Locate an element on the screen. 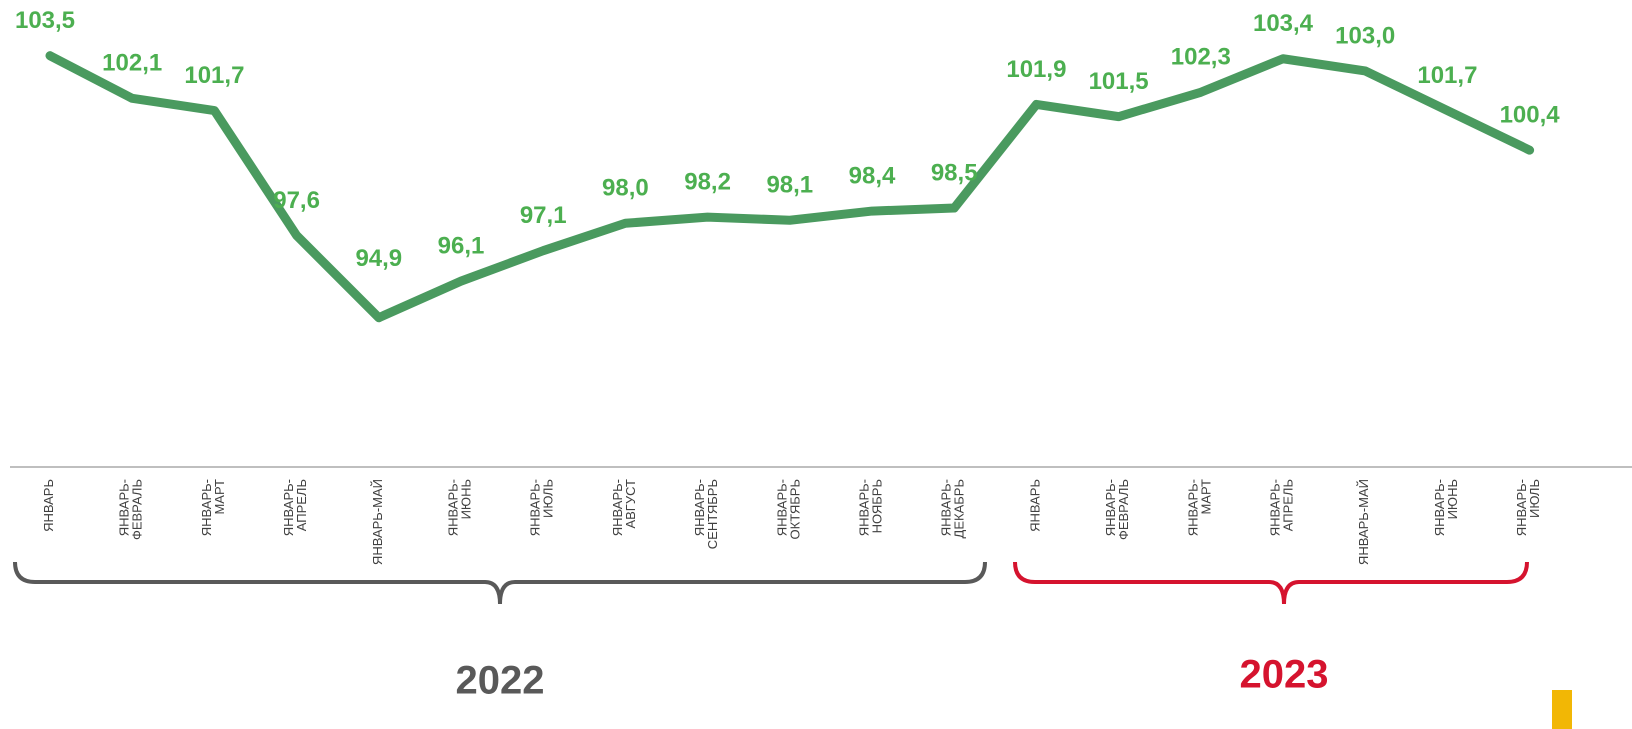  value-label: 103,0 is located at coordinates (1365, 35).